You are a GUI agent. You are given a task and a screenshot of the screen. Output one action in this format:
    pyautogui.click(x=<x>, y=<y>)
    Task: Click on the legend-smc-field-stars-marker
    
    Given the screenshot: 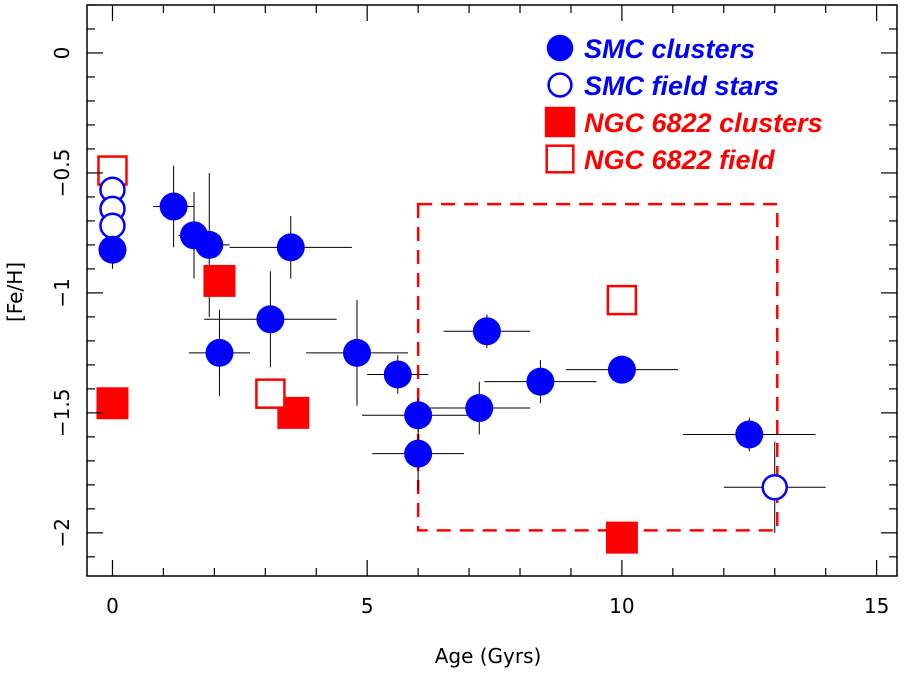 What is the action you would take?
    pyautogui.click(x=560, y=85)
    